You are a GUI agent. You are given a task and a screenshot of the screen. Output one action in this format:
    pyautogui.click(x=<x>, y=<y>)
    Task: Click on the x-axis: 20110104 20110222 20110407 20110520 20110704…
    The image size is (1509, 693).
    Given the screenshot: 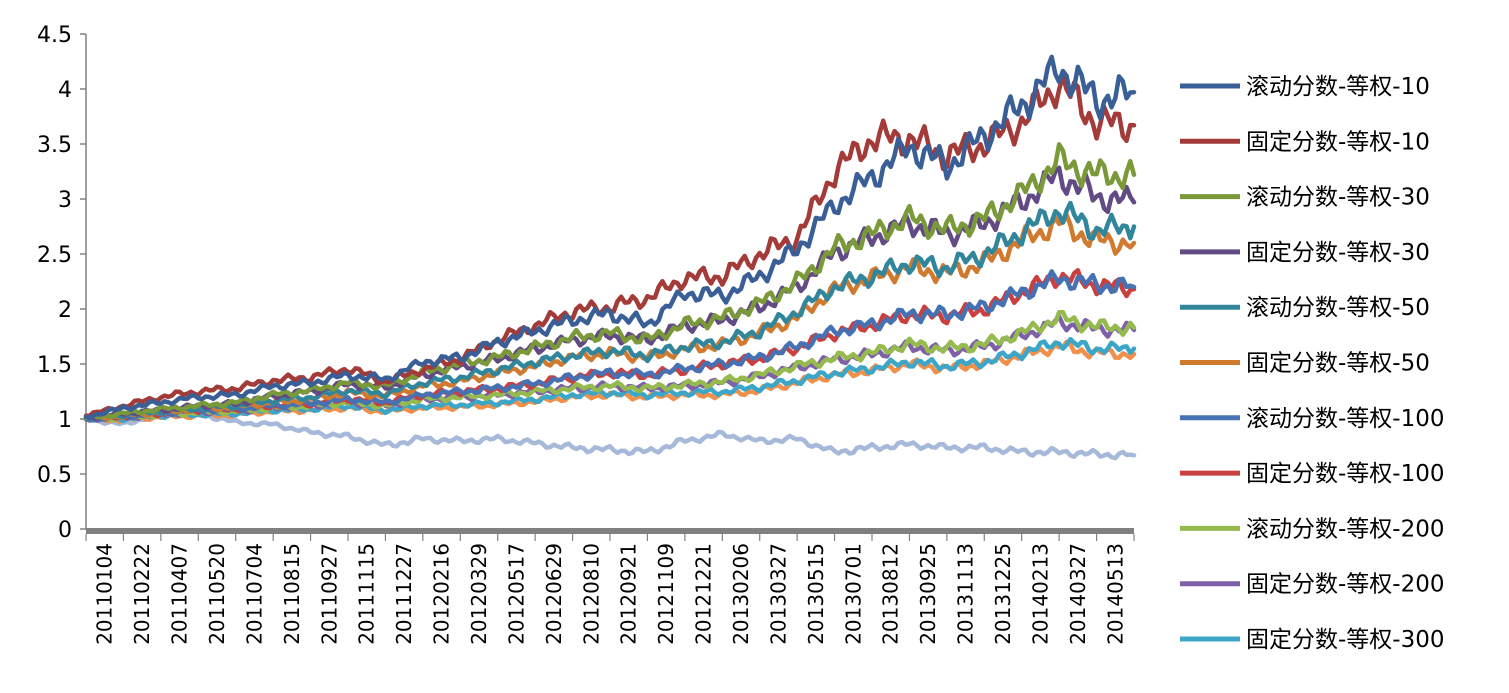 What is the action you would take?
    pyautogui.click(x=610, y=586)
    